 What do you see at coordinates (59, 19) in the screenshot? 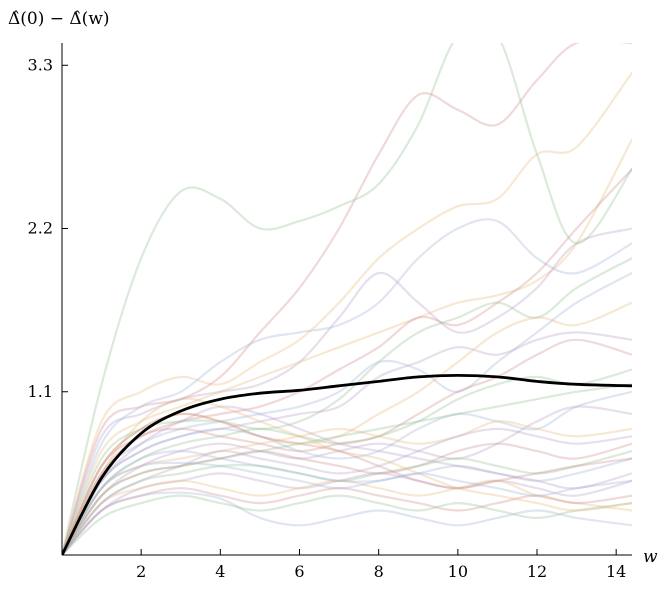
I see `y-axis-title: Δ̂(0) − Δ̂(w)` at bounding box center [59, 19].